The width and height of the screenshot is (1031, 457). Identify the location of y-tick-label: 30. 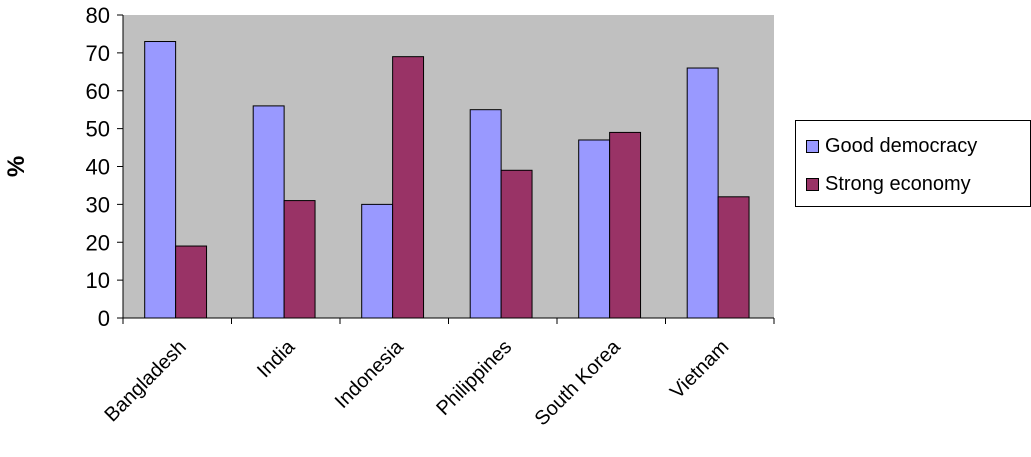
(98, 204).